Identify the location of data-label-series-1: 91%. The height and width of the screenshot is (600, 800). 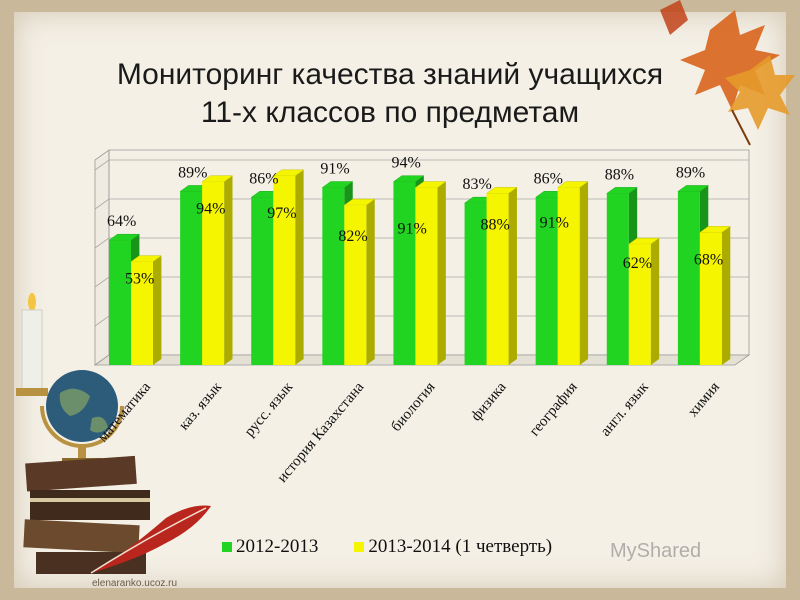
(334, 169).